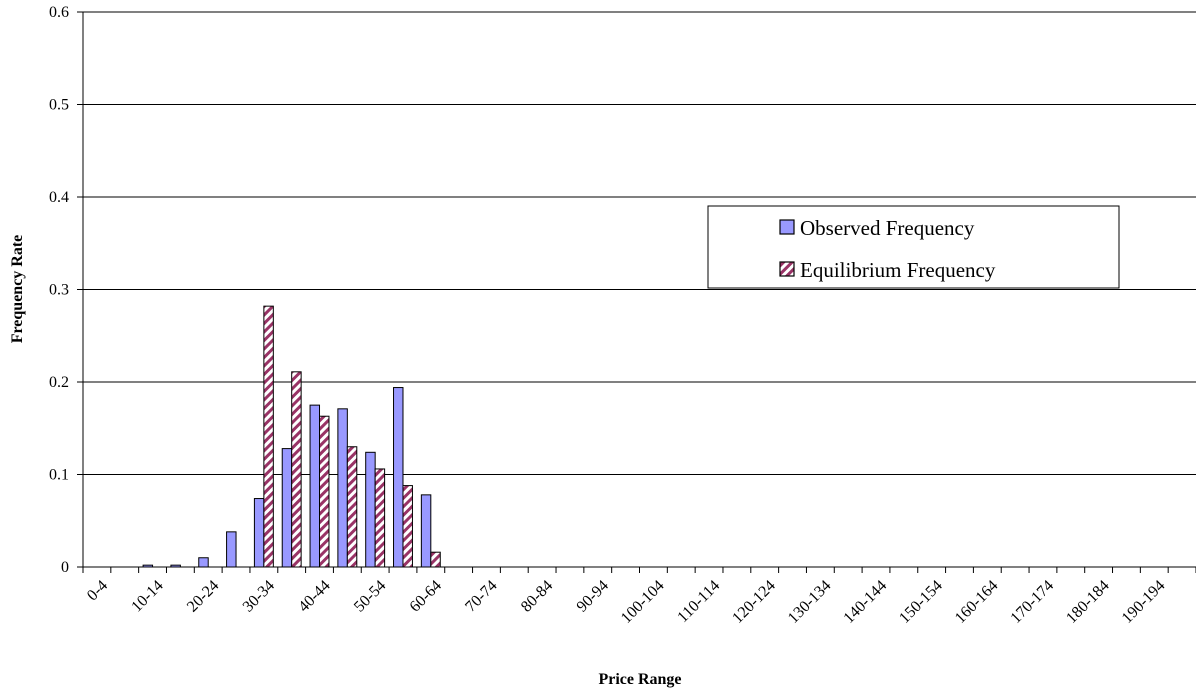 The height and width of the screenshot is (693, 1196). What do you see at coordinates (1088, 602) in the screenshot?
I see `x-tick-label: 180-184` at bounding box center [1088, 602].